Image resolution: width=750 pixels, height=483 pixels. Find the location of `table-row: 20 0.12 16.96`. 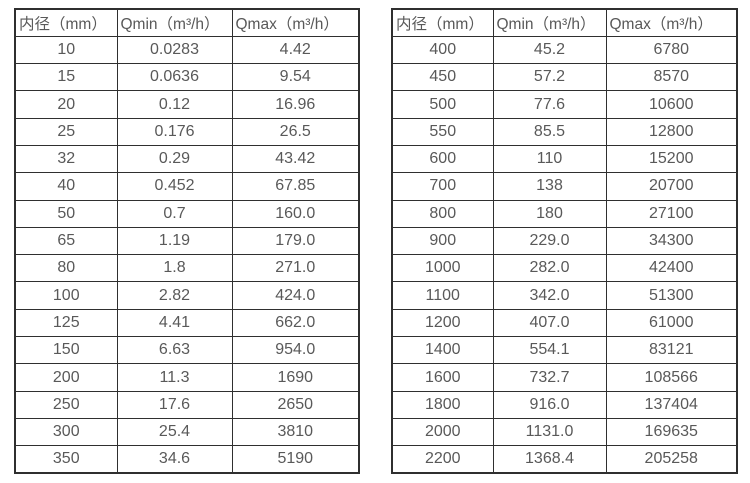

table-row: 20 0.12 16.96 is located at coordinates (187, 104).